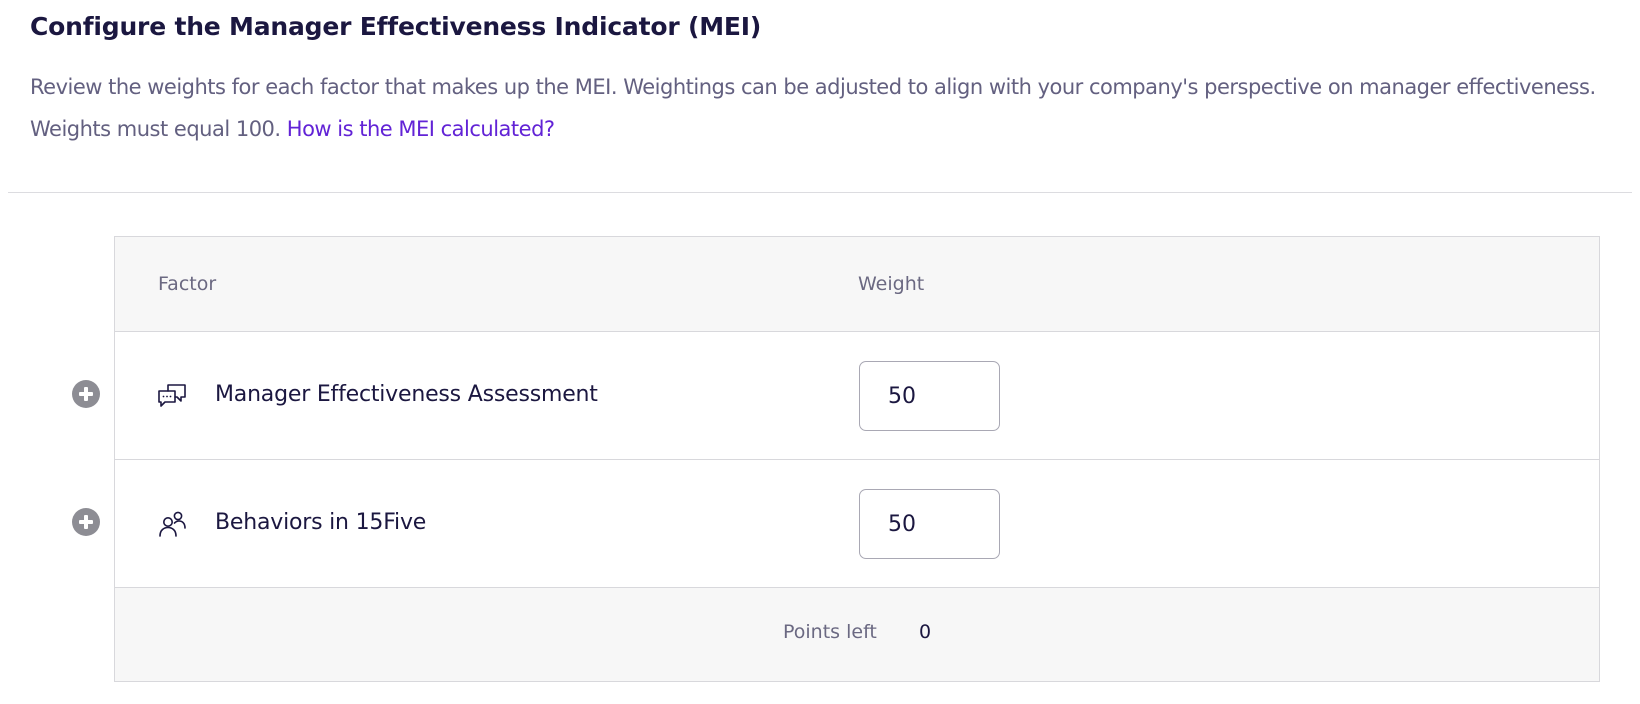  I want to click on column-header-factor: Factor, so click(187, 284).